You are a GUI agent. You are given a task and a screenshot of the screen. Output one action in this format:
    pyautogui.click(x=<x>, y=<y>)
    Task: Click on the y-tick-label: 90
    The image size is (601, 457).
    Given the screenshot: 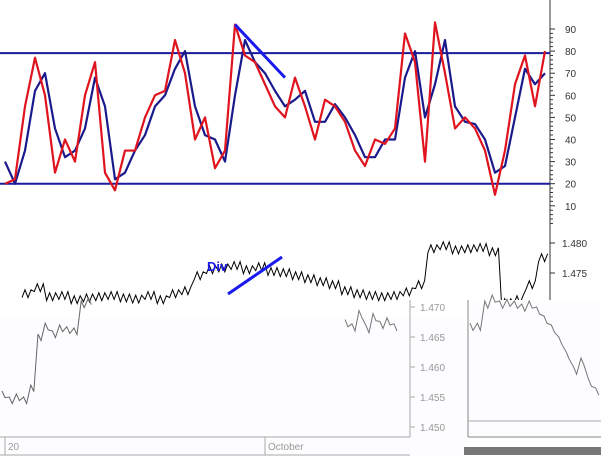 What is the action you would take?
    pyautogui.click(x=571, y=30)
    